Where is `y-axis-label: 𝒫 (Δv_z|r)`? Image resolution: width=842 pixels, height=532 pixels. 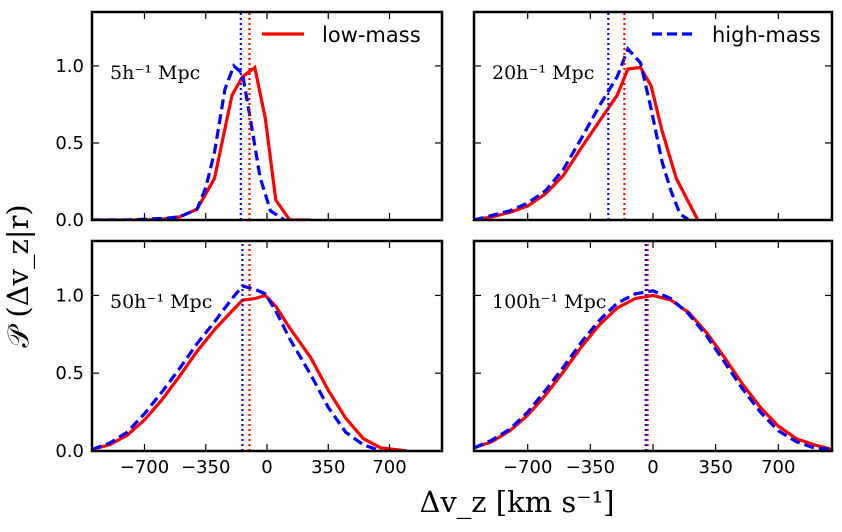 y-axis-label: 𝒫 (Δv_z|r) is located at coordinates (18, 276).